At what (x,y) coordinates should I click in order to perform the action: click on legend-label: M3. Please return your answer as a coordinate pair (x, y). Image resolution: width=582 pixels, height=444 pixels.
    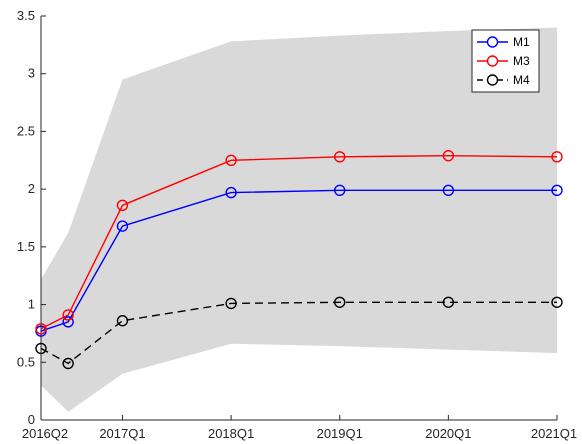
    Looking at the image, I should click on (521, 61).